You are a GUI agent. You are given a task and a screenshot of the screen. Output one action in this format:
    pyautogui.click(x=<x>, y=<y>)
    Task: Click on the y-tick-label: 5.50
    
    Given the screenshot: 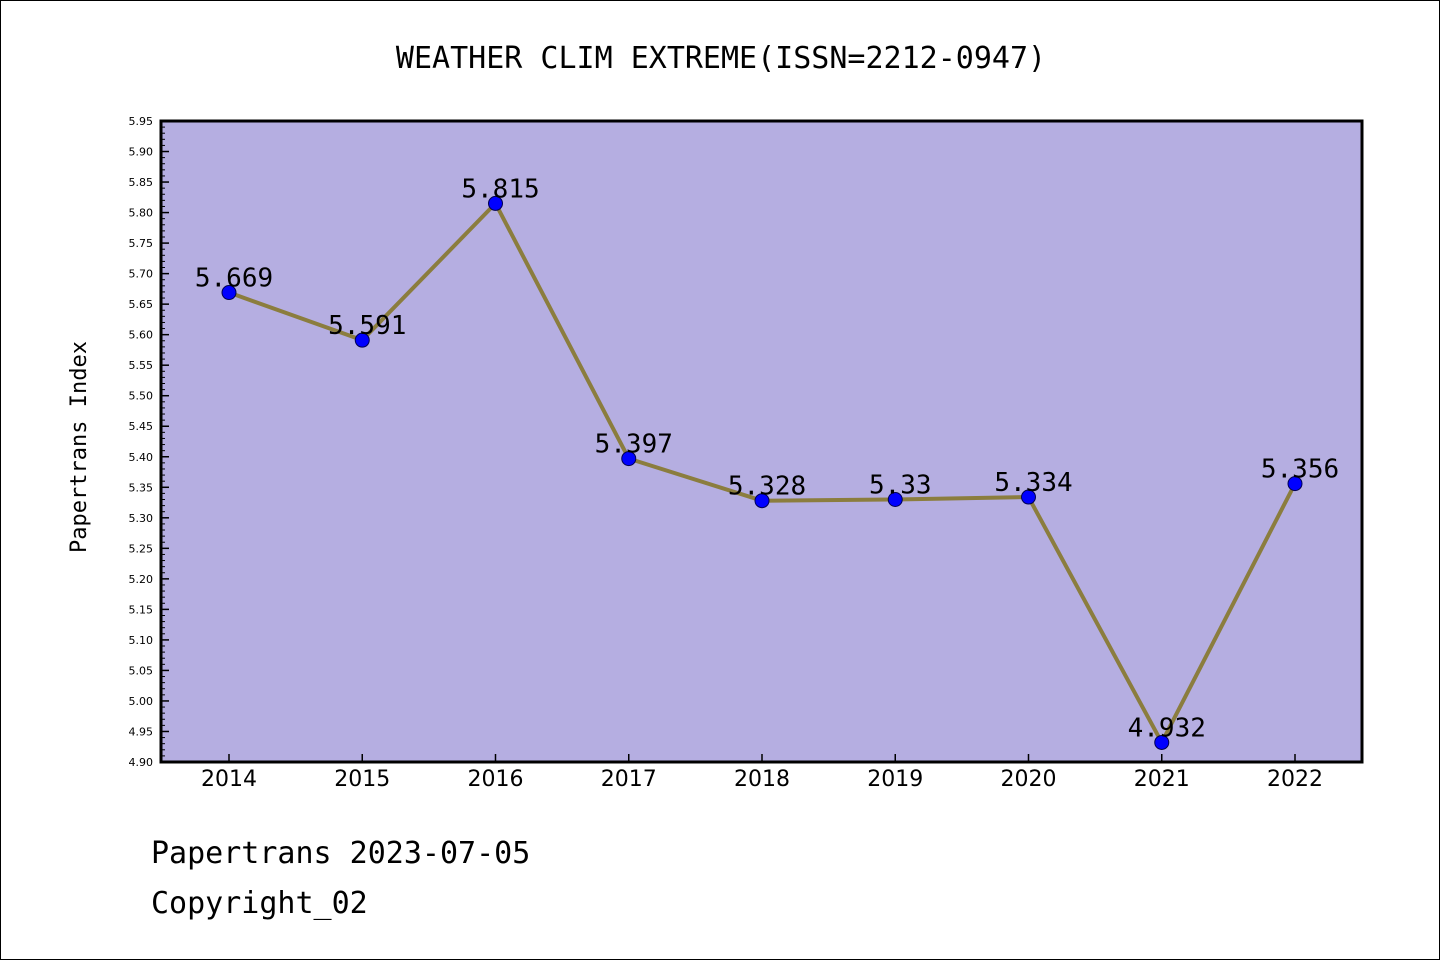 What is the action you would take?
    pyautogui.click(x=141, y=396)
    